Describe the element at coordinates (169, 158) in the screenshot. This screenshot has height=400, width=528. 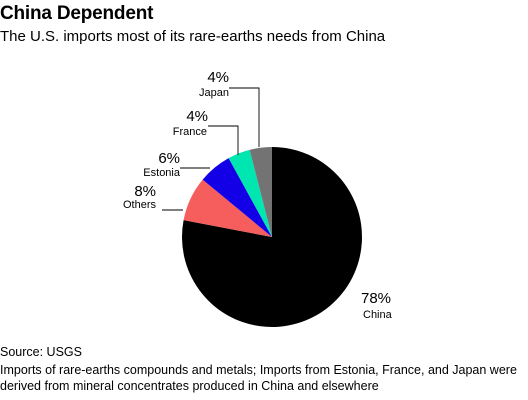
I see `data-label-estonia: 6%` at that location.